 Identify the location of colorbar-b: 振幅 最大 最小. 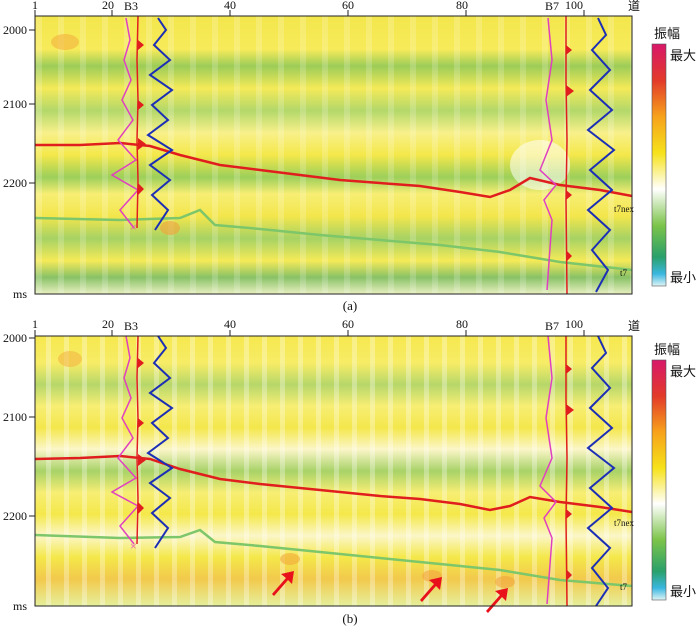
(673, 471).